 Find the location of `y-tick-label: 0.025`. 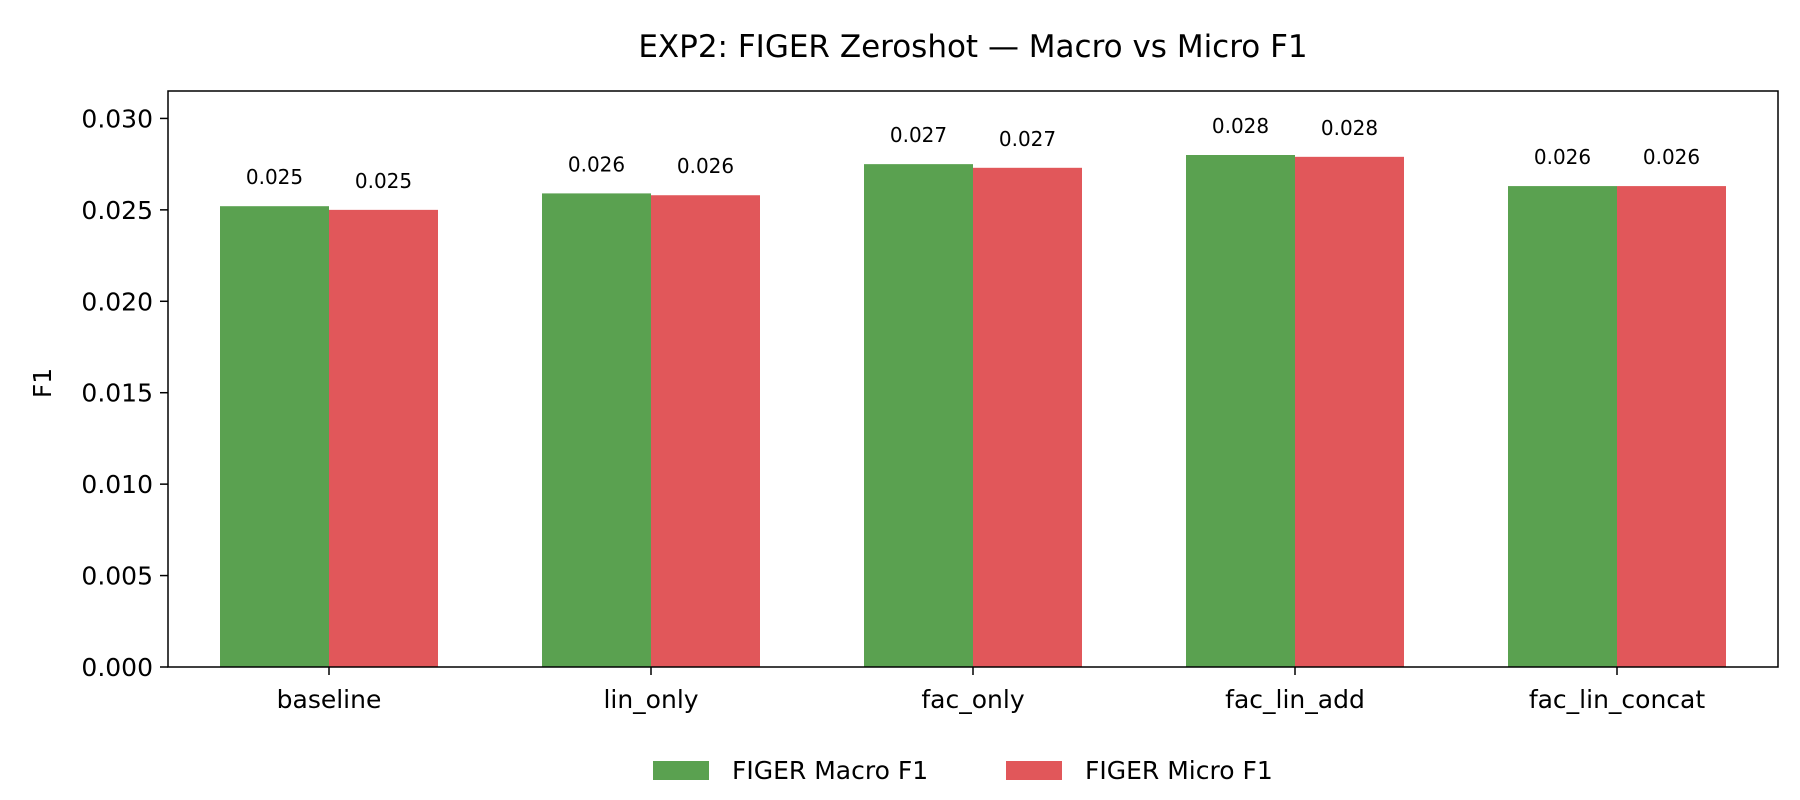

y-tick-label: 0.025 is located at coordinates (117, 210).